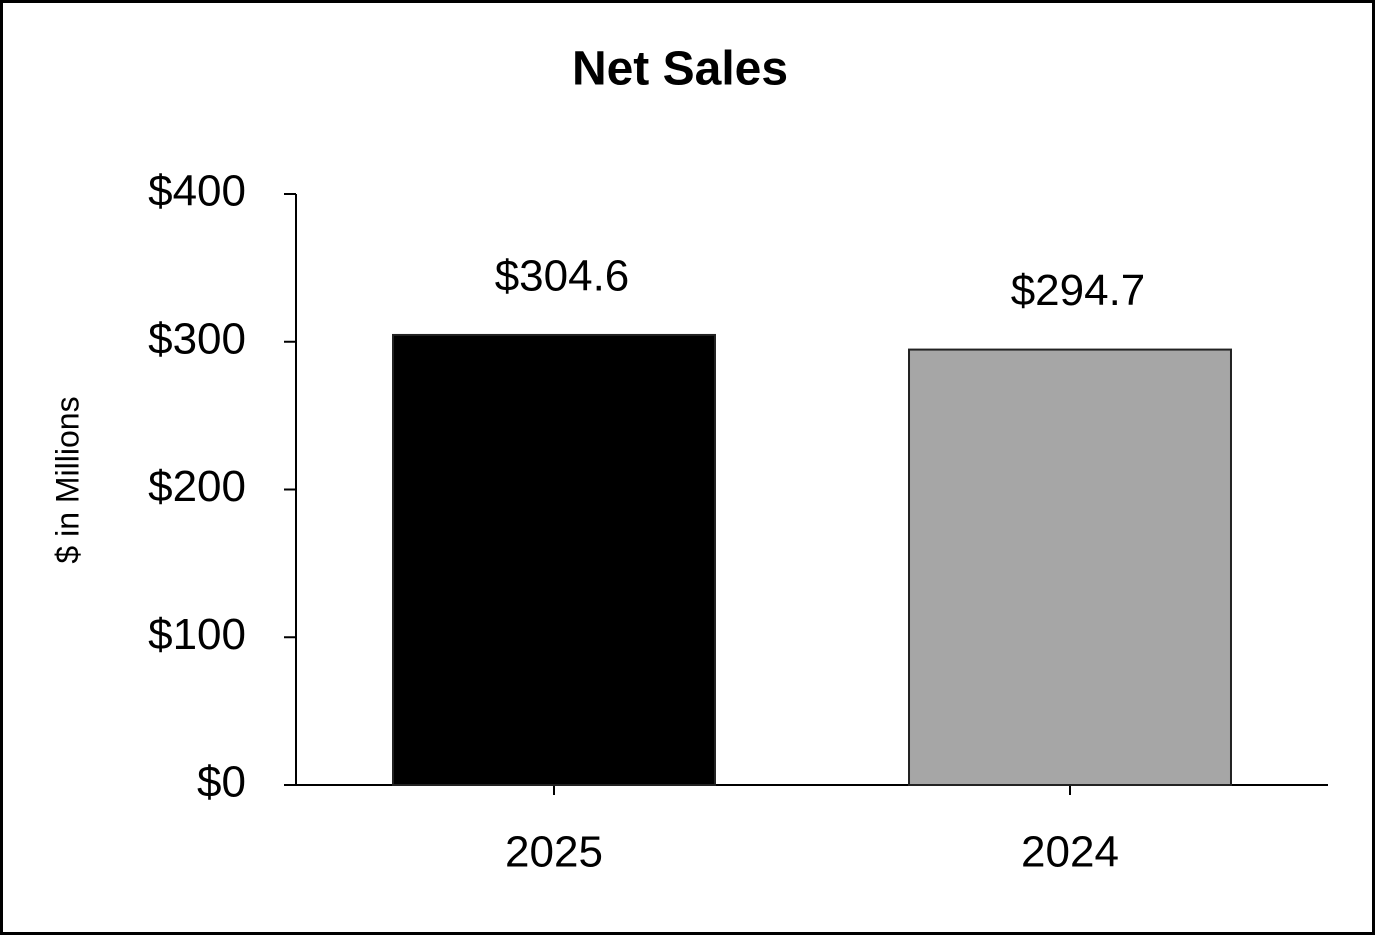  What do you see at coordinates (554, 852) in the screenshot?
I see `x-tick-label: 2025` at bounding box center [554, 852].